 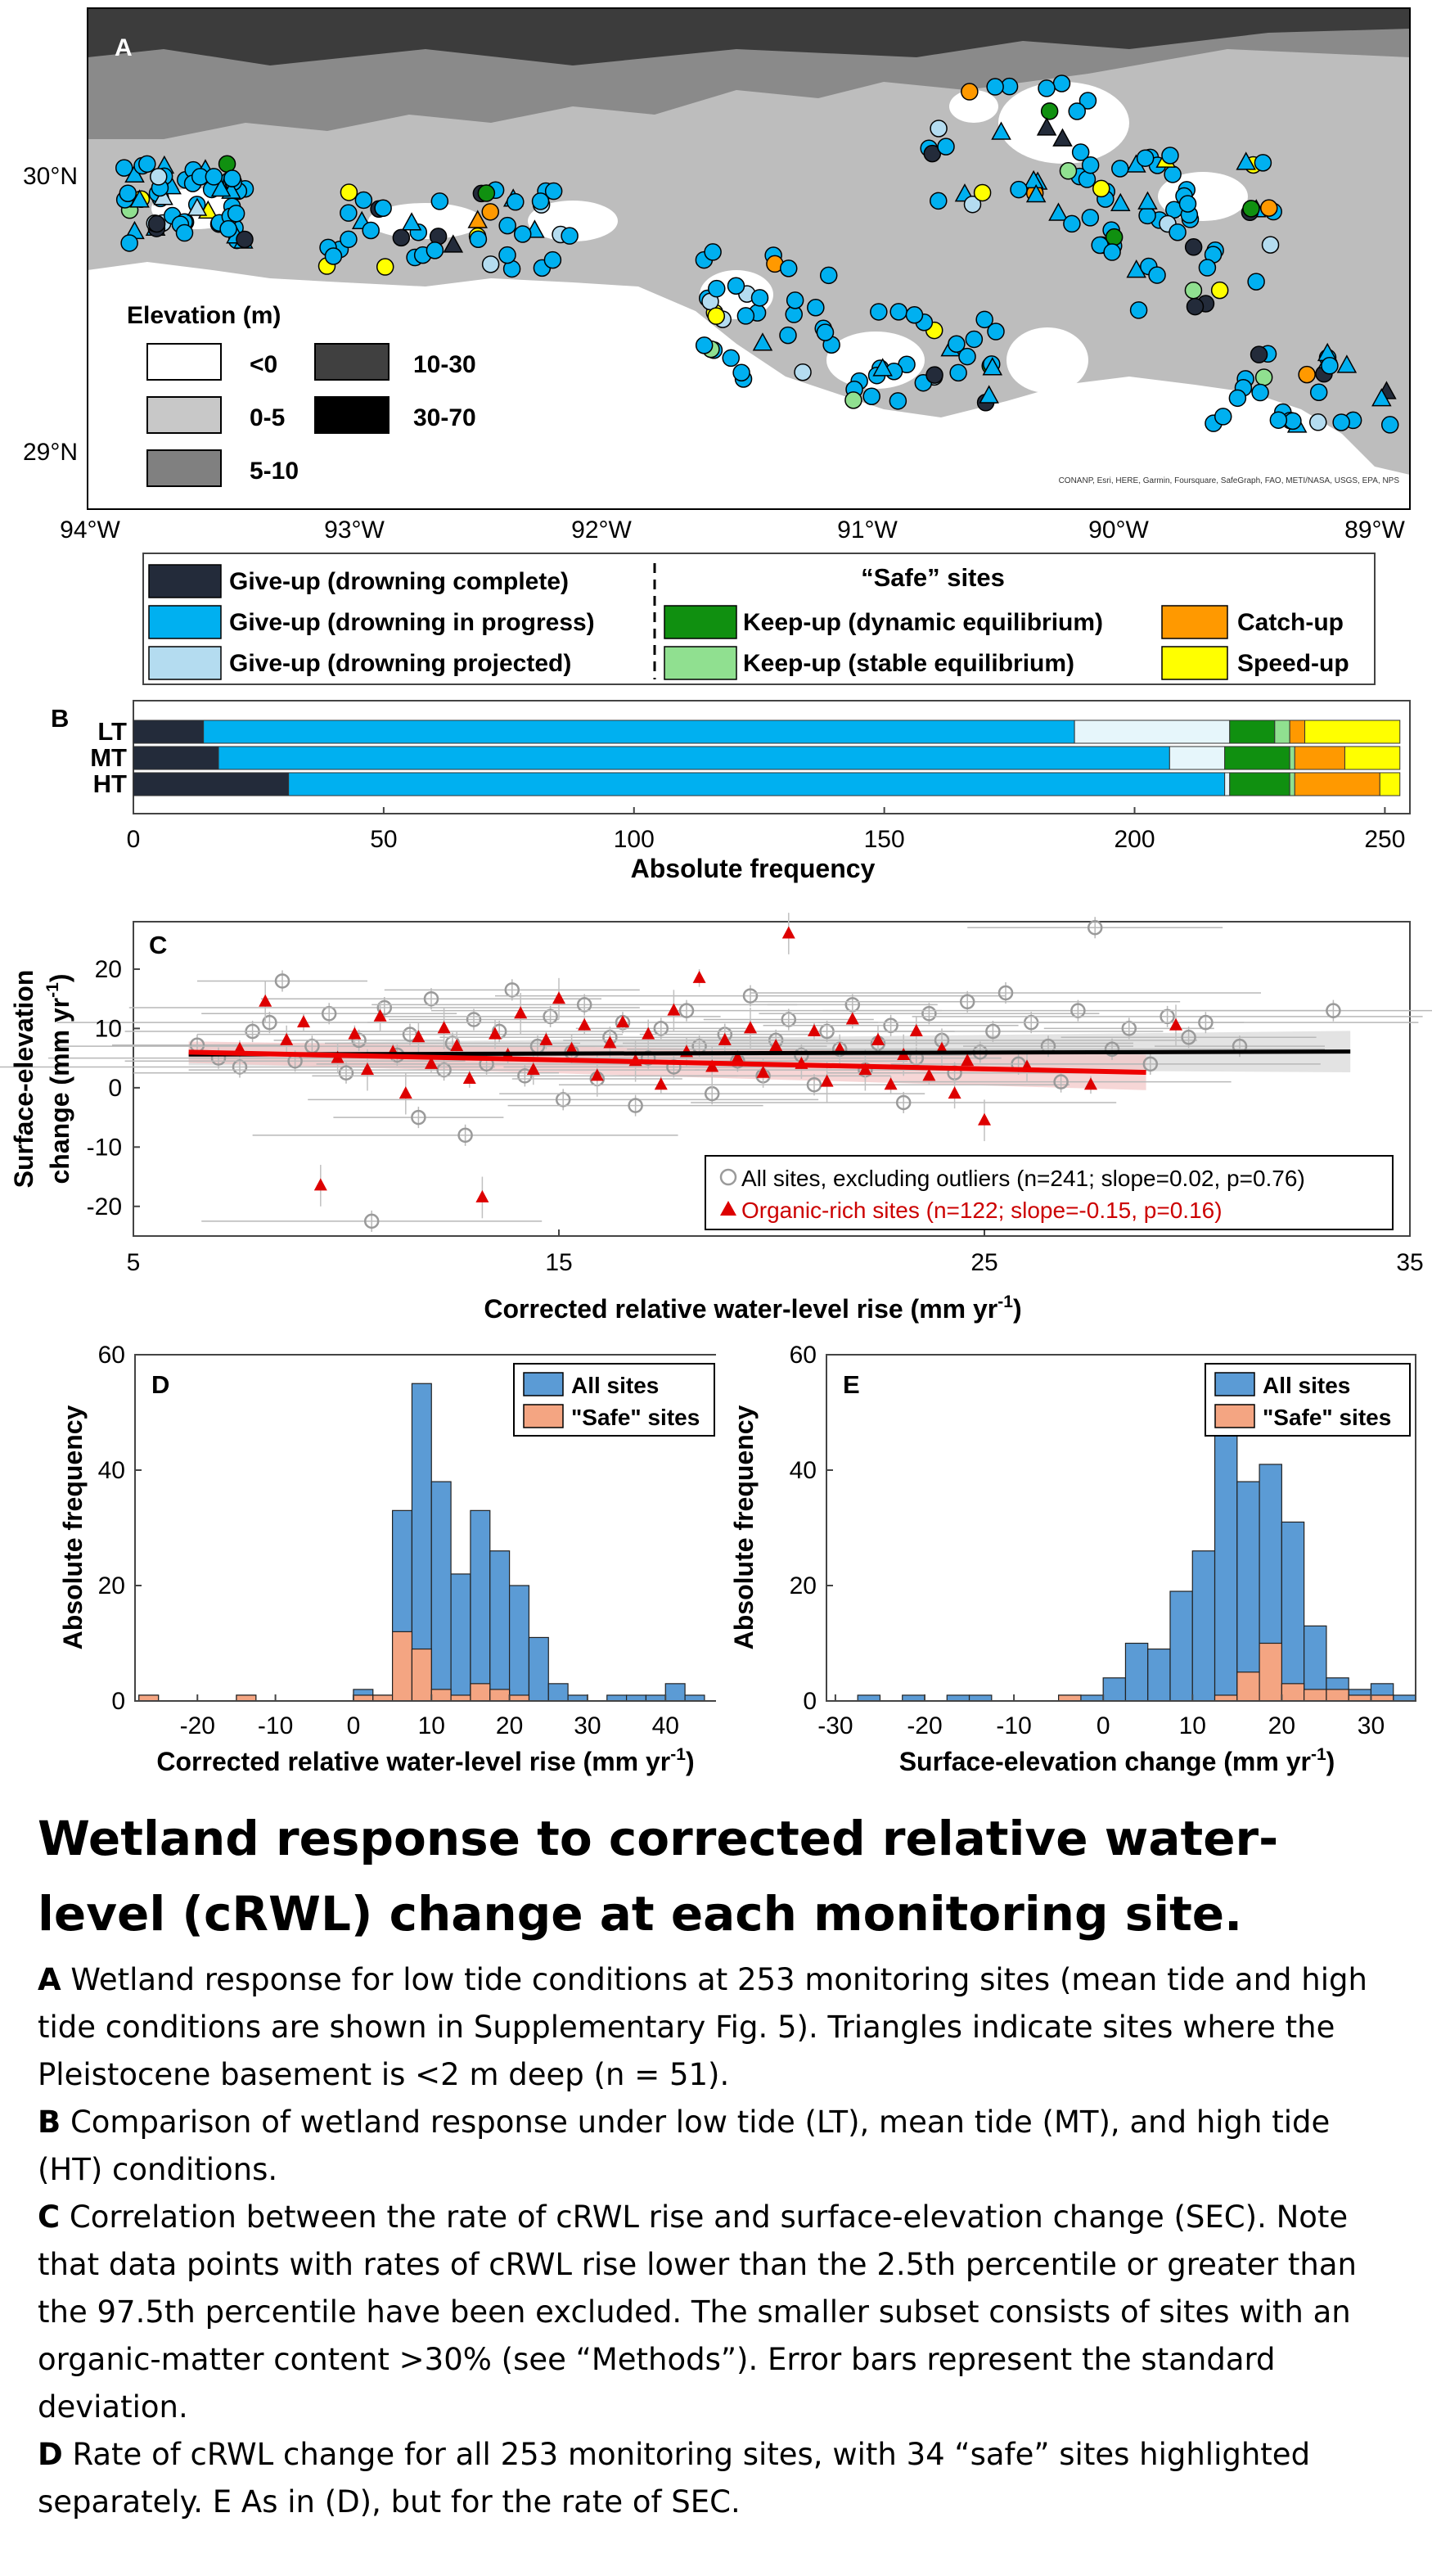 What do you see at coordinates (115, 1088) in the screenshot?
I see `y-tick-label: 0` at bounding box center [115, 1088].